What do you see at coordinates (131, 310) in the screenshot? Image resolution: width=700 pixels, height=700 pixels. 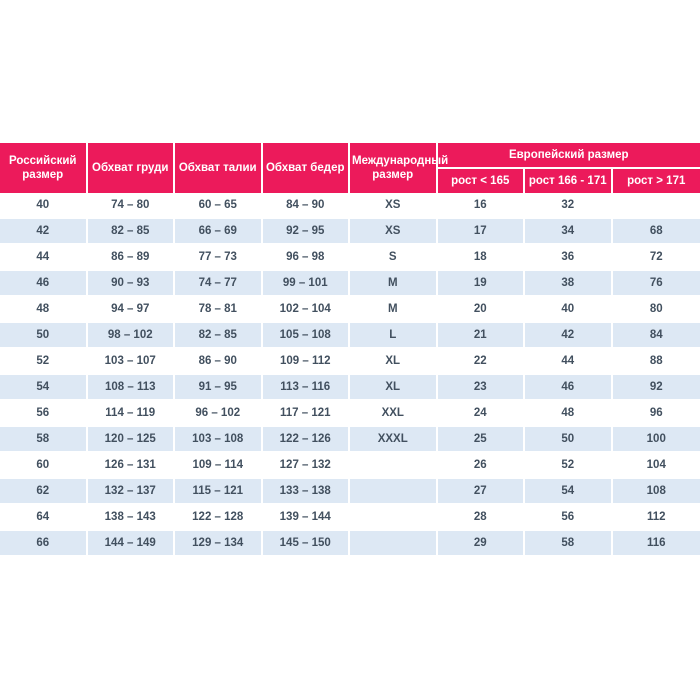 I see `table-cell: 94 – 97` at bounding box center [131, 310].